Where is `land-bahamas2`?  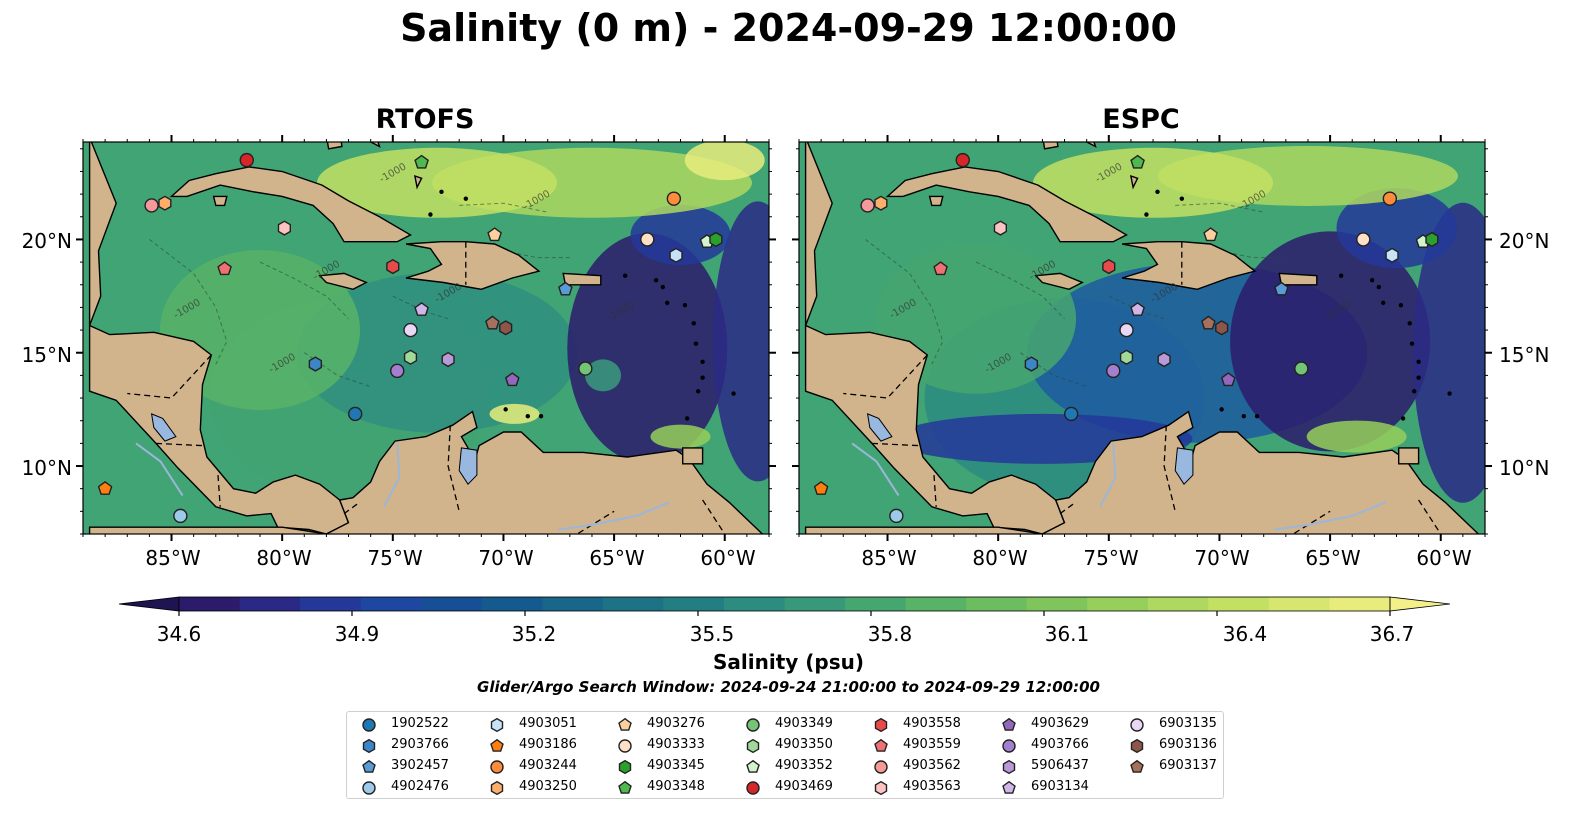
land-bahamas2 is located at coordinates (375, 145).